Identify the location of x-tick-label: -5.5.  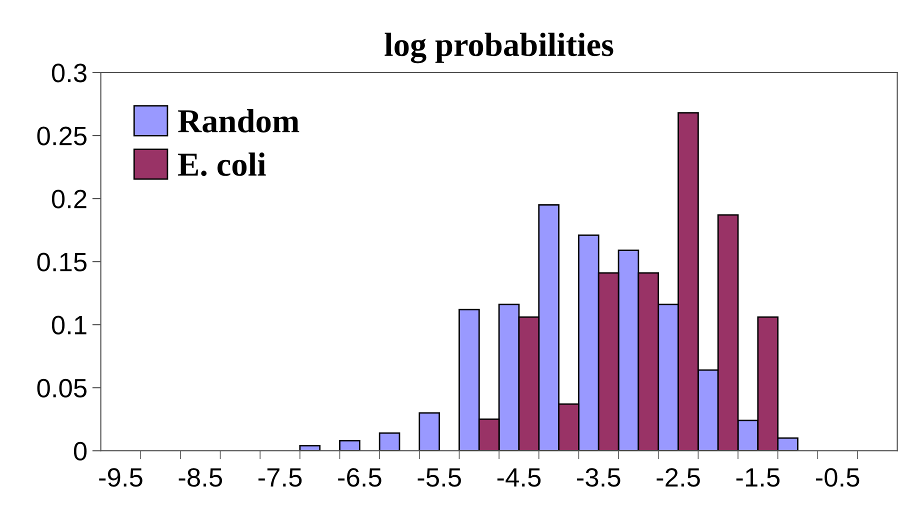
(439, 477).